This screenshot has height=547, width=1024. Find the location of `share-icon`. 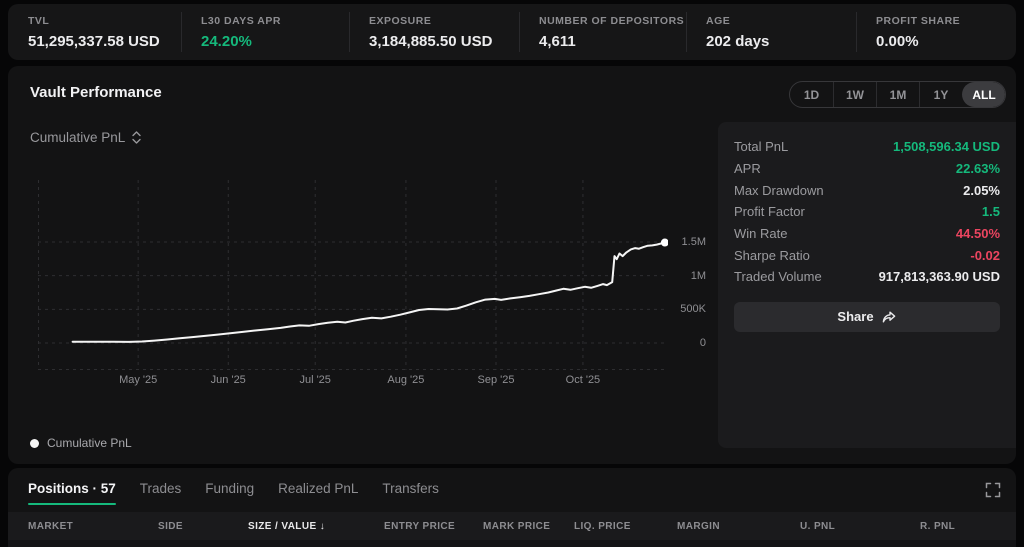

share-icon is located at coordinates (888, 317).